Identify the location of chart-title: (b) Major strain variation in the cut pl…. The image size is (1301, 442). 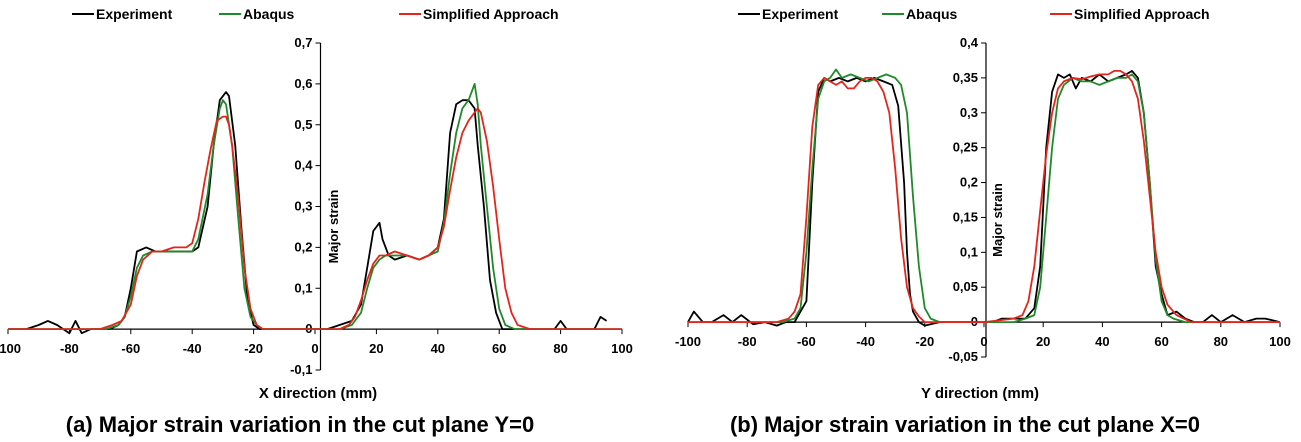
(965, 424).